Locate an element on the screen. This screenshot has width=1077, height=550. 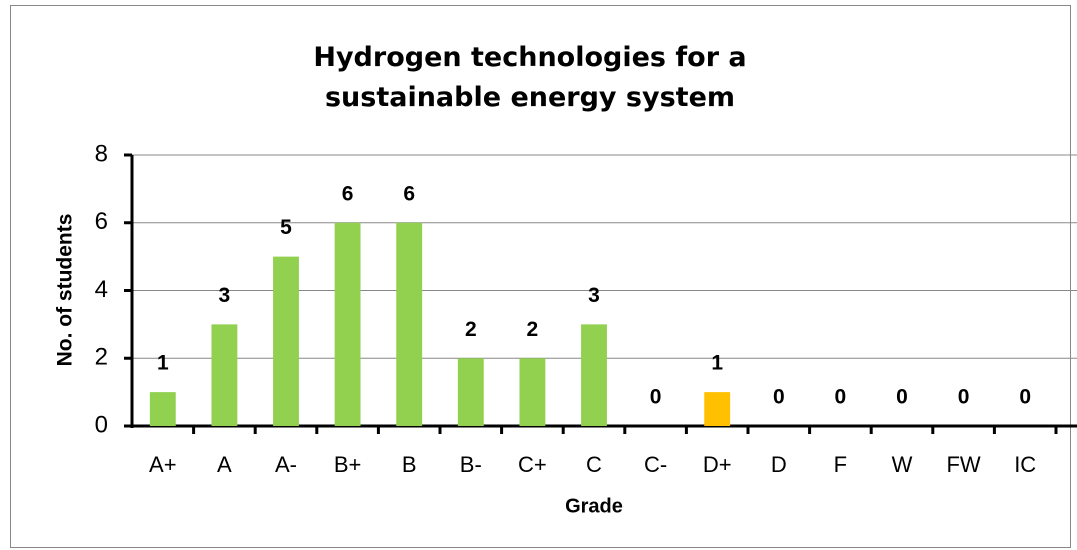
x-tick-label: IC is located at coordinates (1025, 464).